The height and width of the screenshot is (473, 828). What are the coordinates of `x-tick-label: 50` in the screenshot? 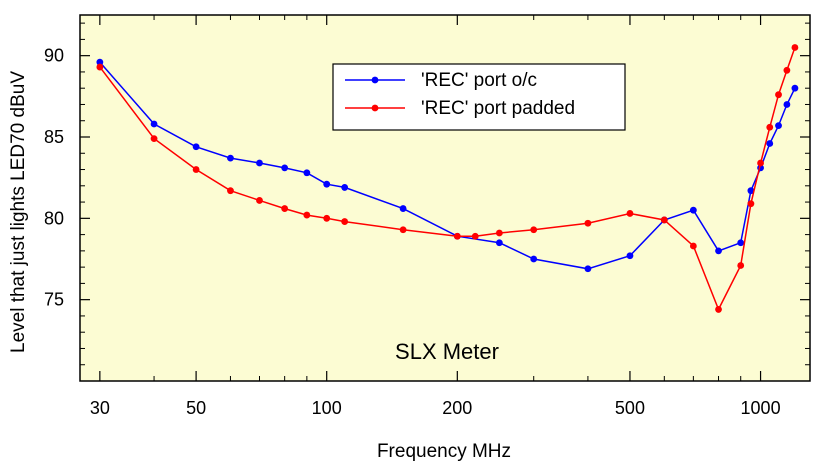 It's located at (196, 408).